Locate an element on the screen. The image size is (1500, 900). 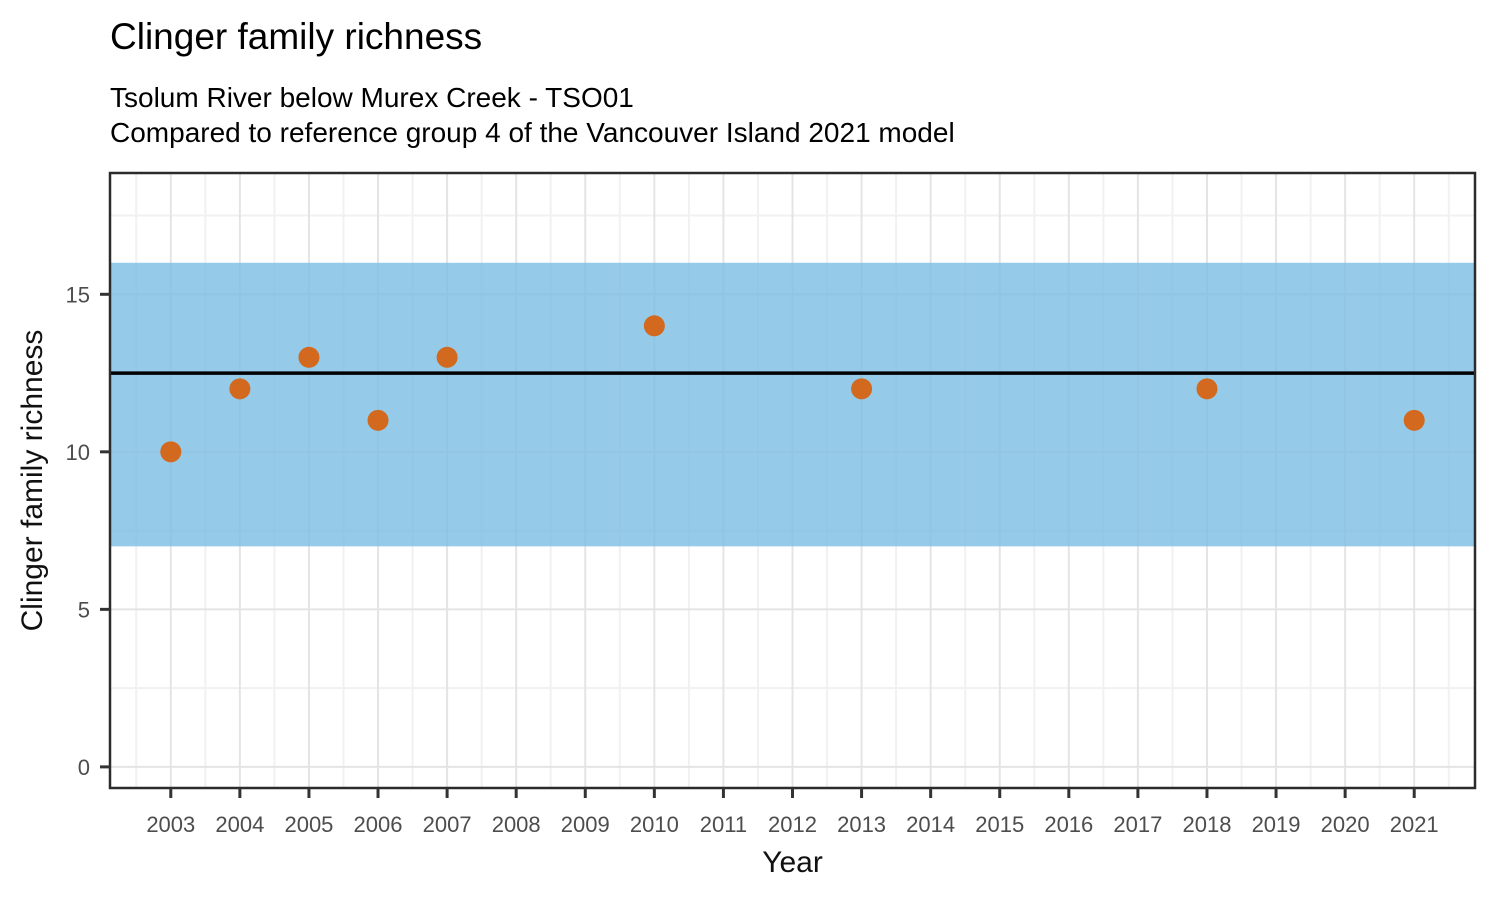
x-tick-label: 2021 is located at coordinates (1414, 824).